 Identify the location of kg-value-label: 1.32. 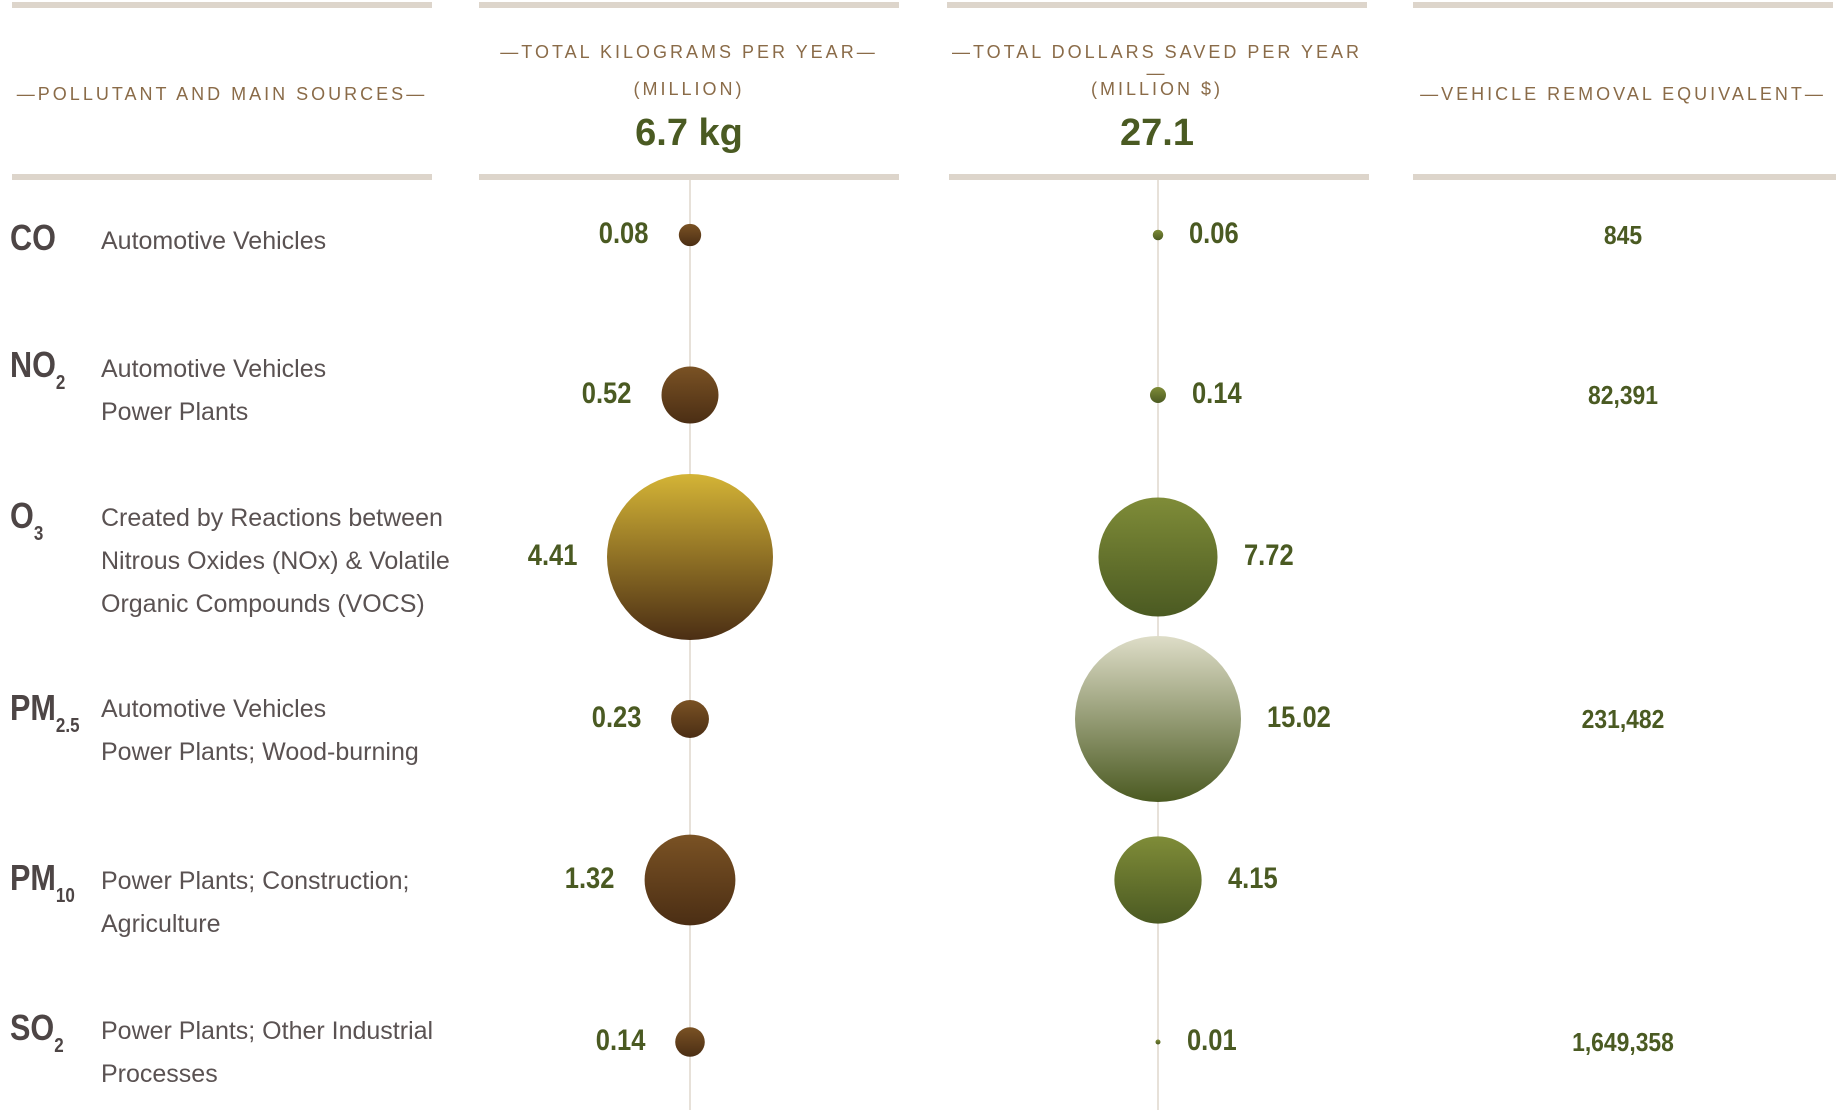
(589, 878).